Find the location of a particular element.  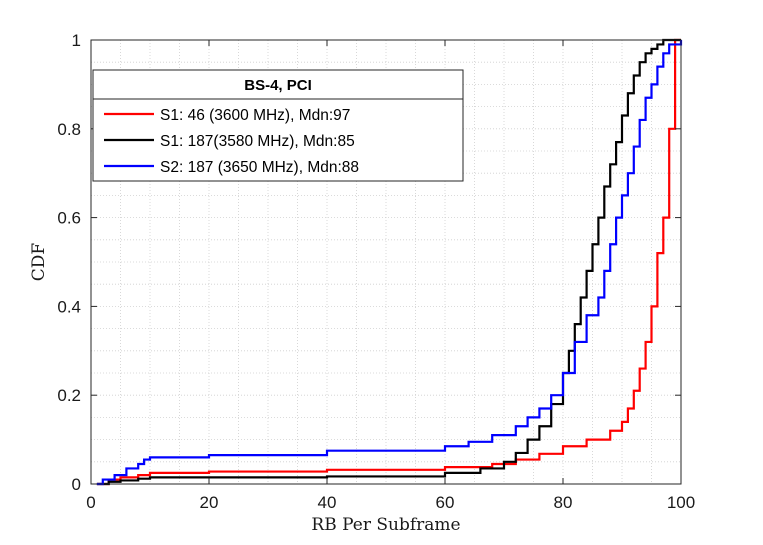

x-tick-label: 80 is located at coordinates (563, 502).